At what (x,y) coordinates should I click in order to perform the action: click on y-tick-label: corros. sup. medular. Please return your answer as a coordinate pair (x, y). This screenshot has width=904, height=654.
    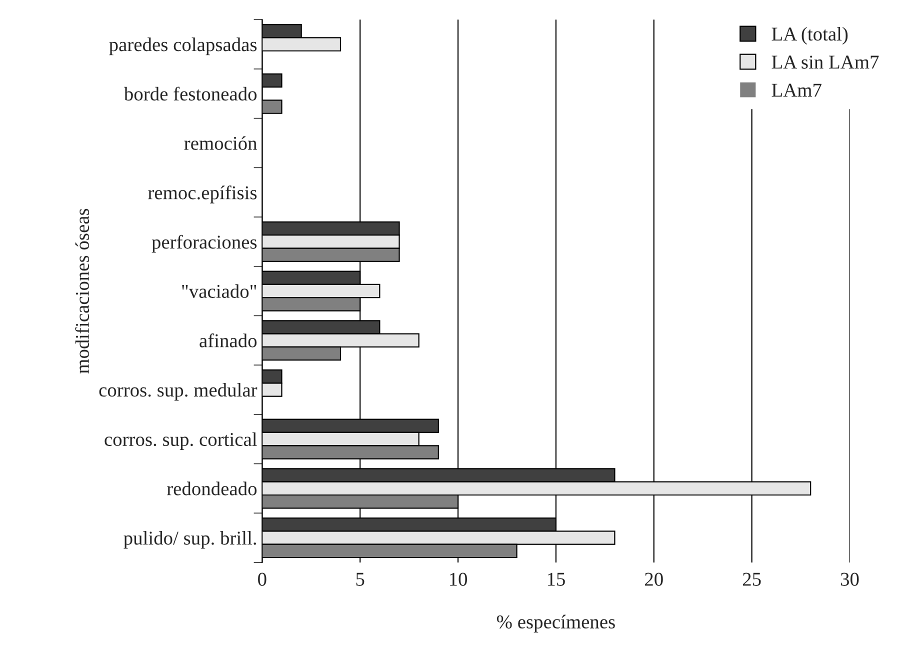
    Looking at the image, I should click on (178, 391).